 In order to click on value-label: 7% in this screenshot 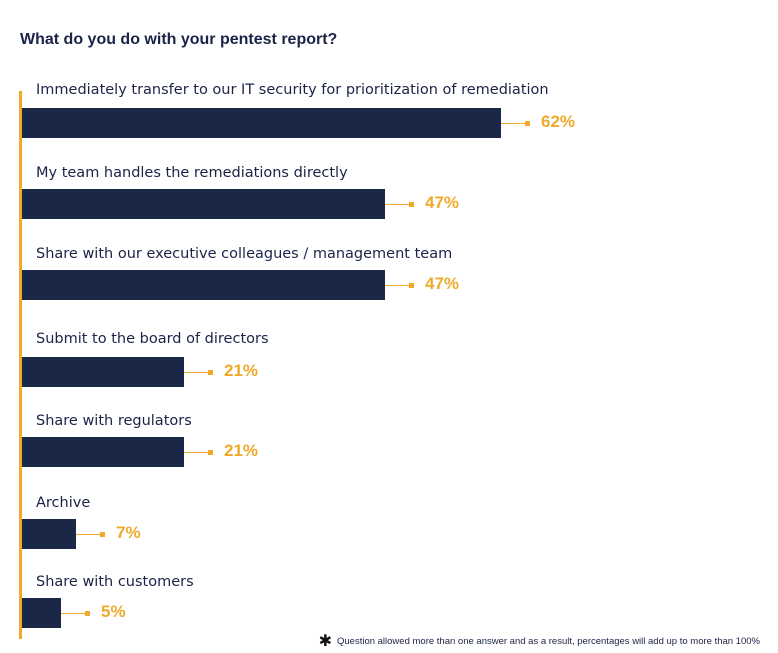, I will do `click(128, 532)`.